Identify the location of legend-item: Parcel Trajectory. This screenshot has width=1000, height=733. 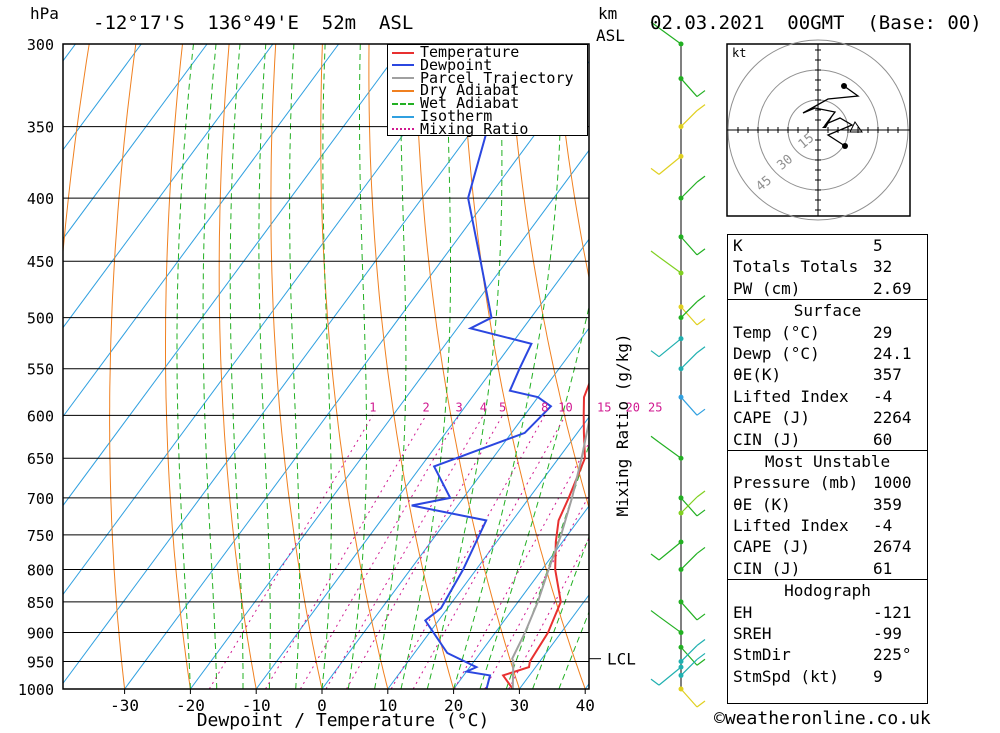
(483, 77).